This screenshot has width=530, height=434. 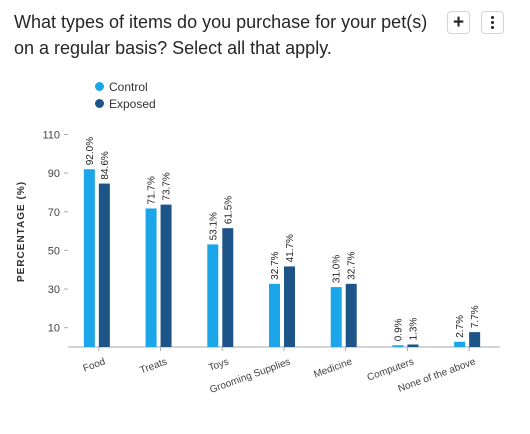 What do you see at coordinates (105, 165) in the screenshot?
I see `data-label: 84.6%` at bounding box center [105, 165].